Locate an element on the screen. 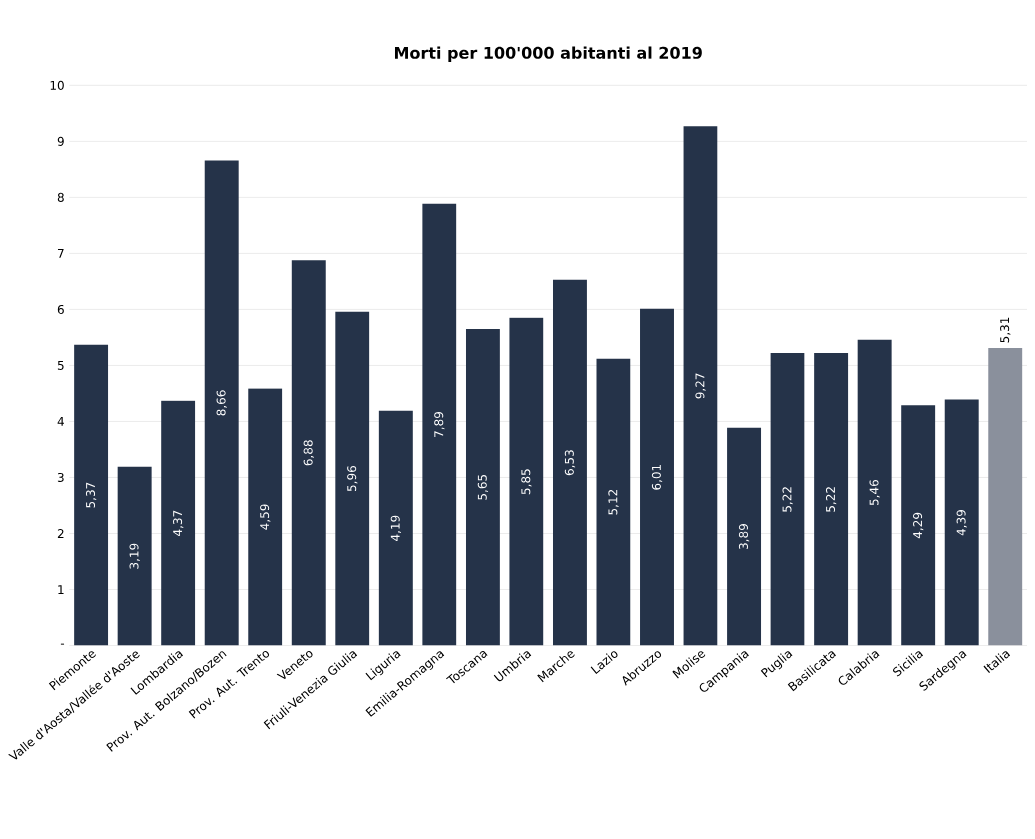 This screenshot has height=839, width=1035. y-tick-label: 3 is located at coordinates (60, 477).